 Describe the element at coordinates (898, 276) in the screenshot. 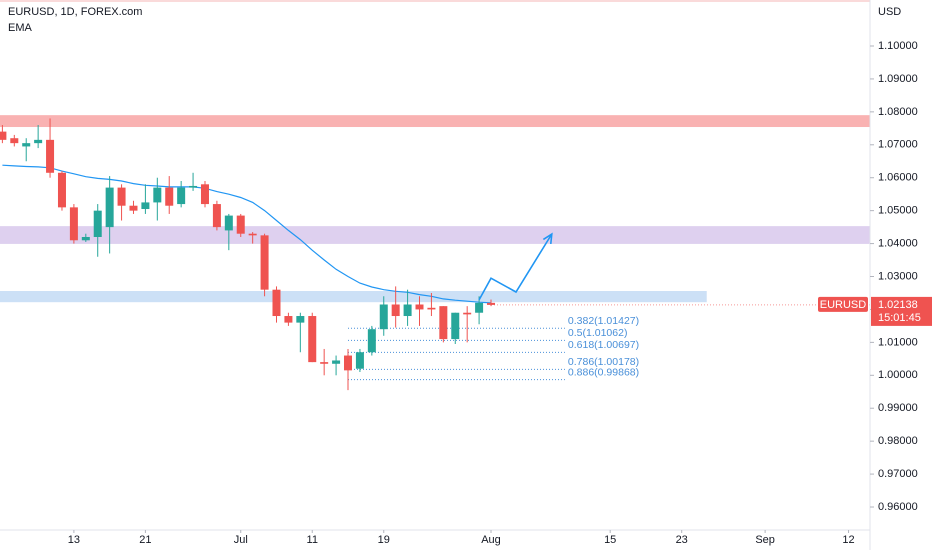

I see `y-tick-label: 1.03000` at that location.